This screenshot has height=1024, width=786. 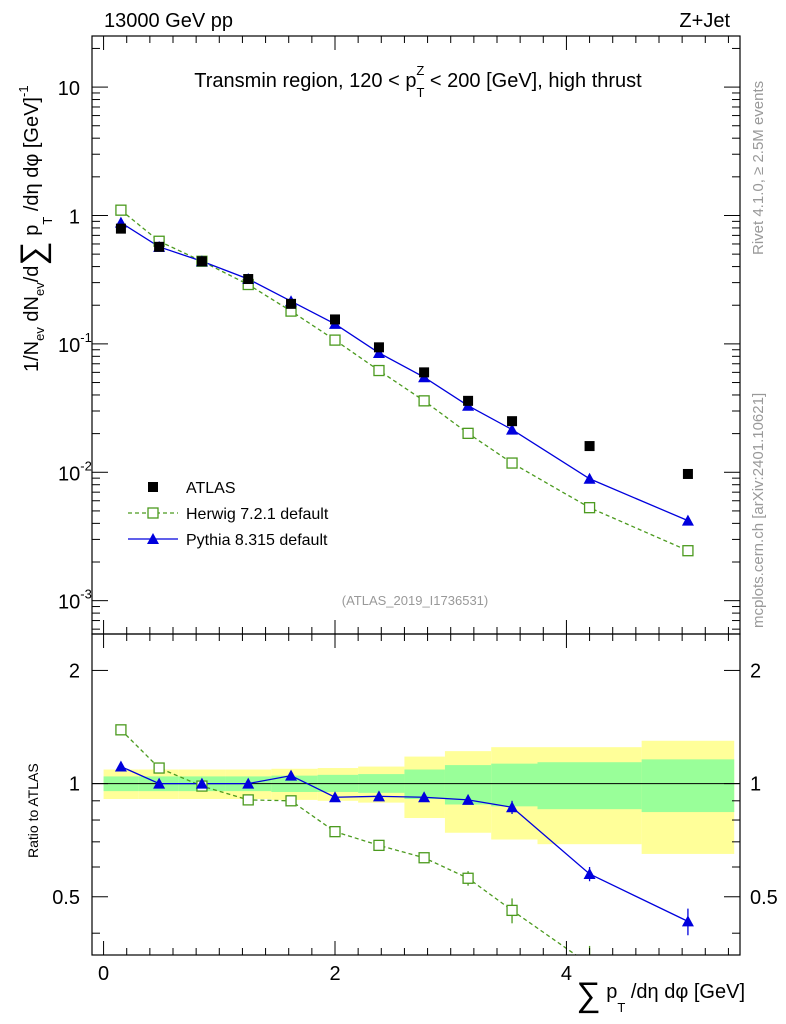 What do you see at coordinates (334, 974) in the screenshot?
I see `x-tick-label-1: 2` at bounding box center [334, 974].